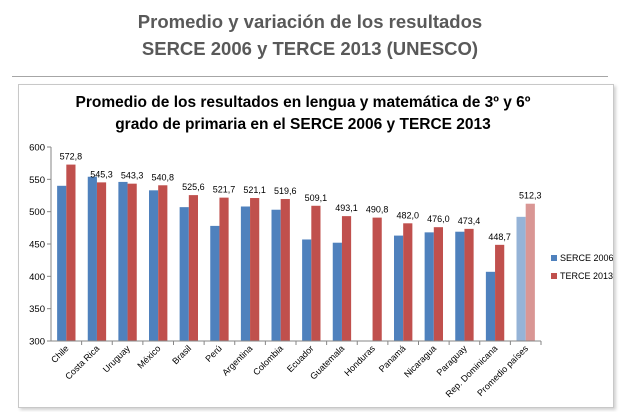 Image resolution: width=620 pixels, height=412 pixels. Describe the element at coordinates (254, 190) in the screenshot. I see `data-label-terce-2013: 521,1` at that location.